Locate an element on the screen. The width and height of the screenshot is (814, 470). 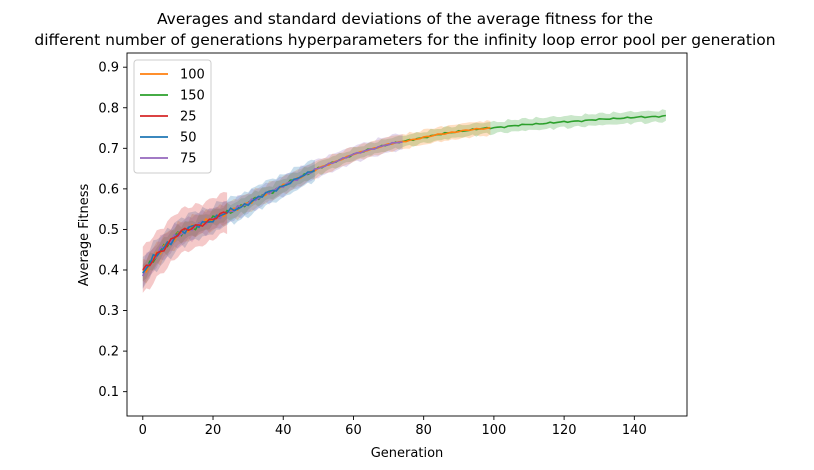
y-axis-ticks: 0.1 0.2 0.3 0.4 0.5 0.6 0.7 0.8 0.9 is located at coordinates (112, 230).